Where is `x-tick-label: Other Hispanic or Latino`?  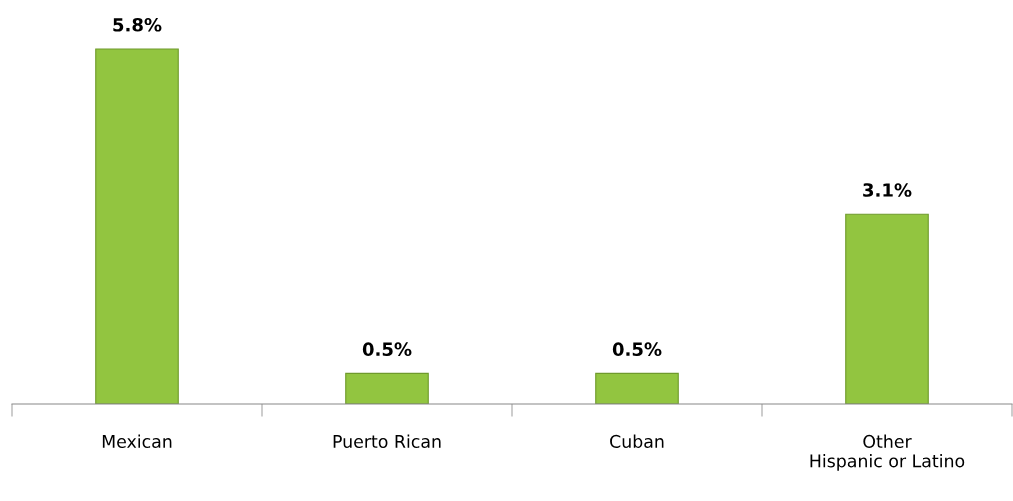 x-tick-label: Other Hispanic or Latino is located at coordinates (887, 452).